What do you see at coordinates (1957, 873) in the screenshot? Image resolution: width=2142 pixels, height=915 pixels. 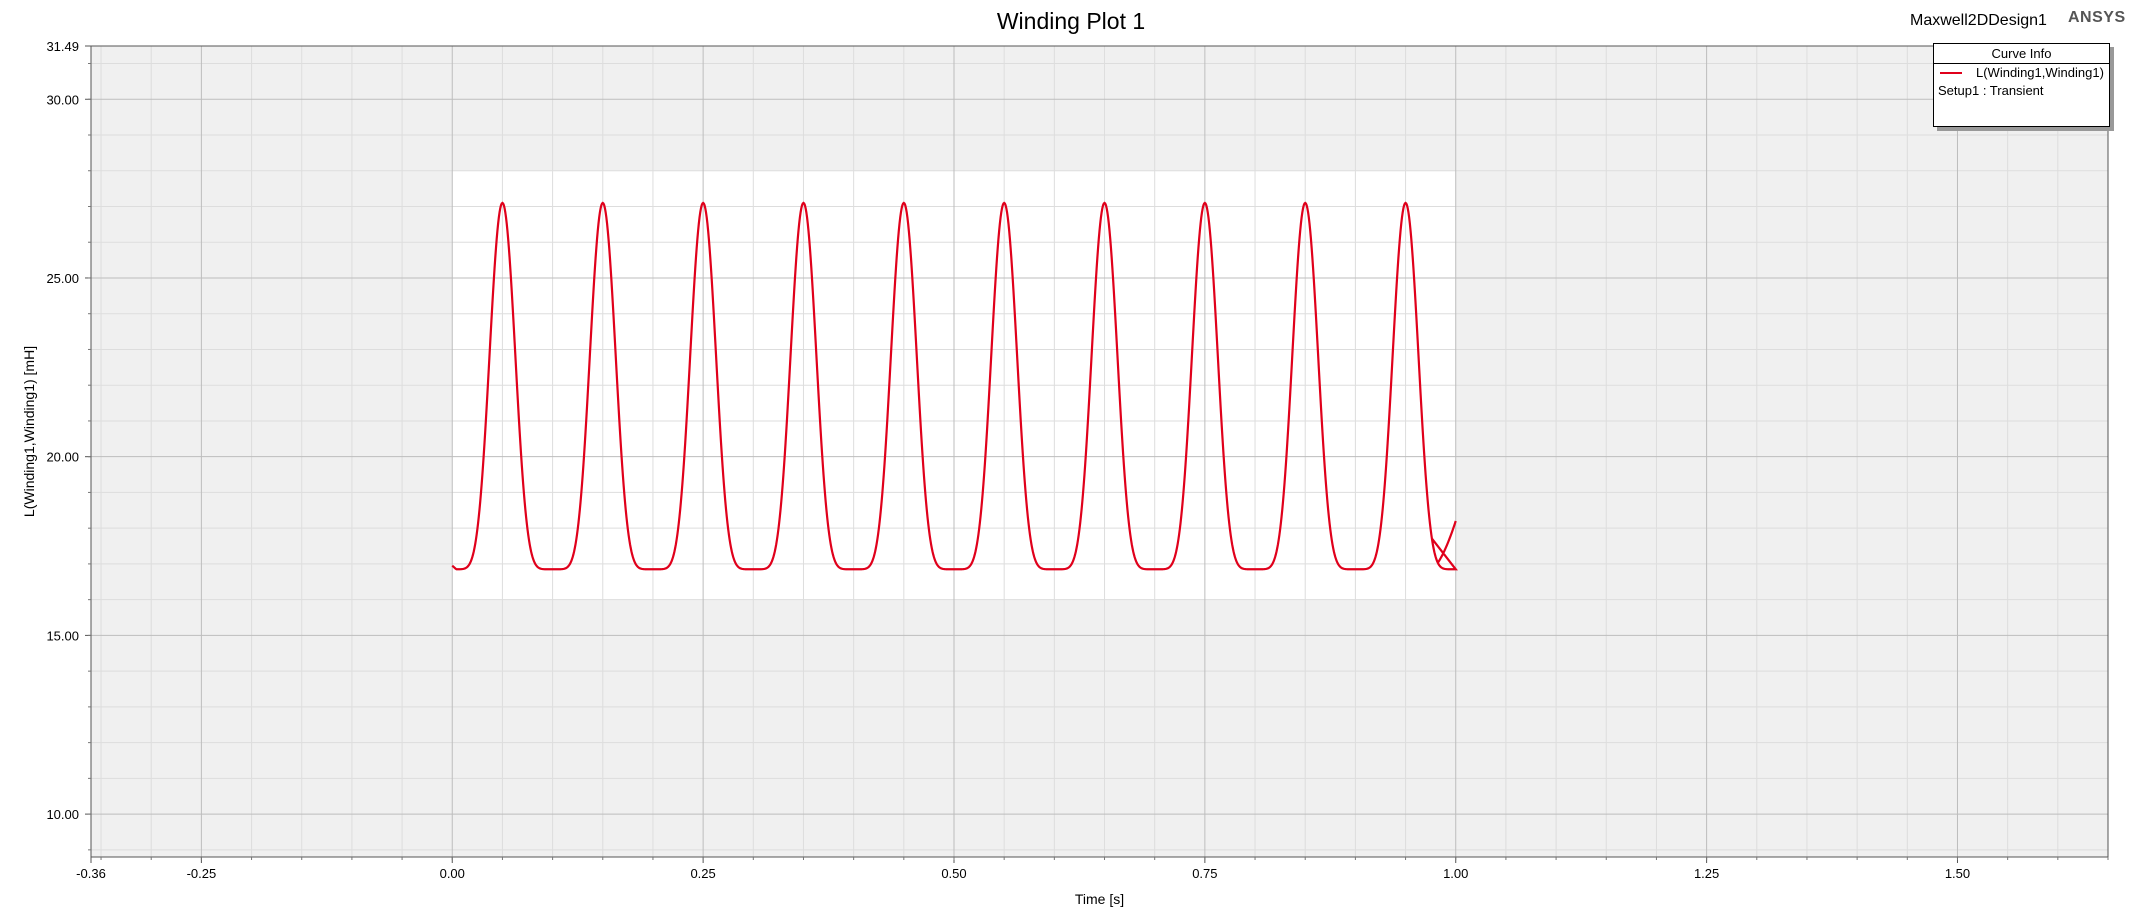 I see `x-tick-label: 1.50` at bounding box center [1957, 873].